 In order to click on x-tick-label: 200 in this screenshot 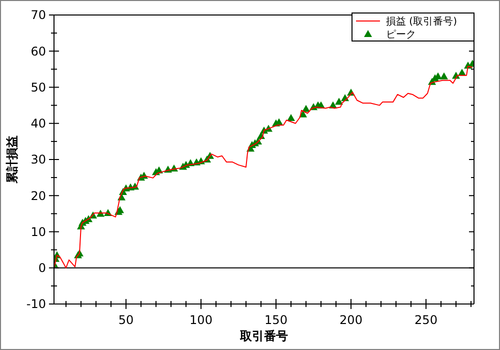, I will do `click(351, 320)`.